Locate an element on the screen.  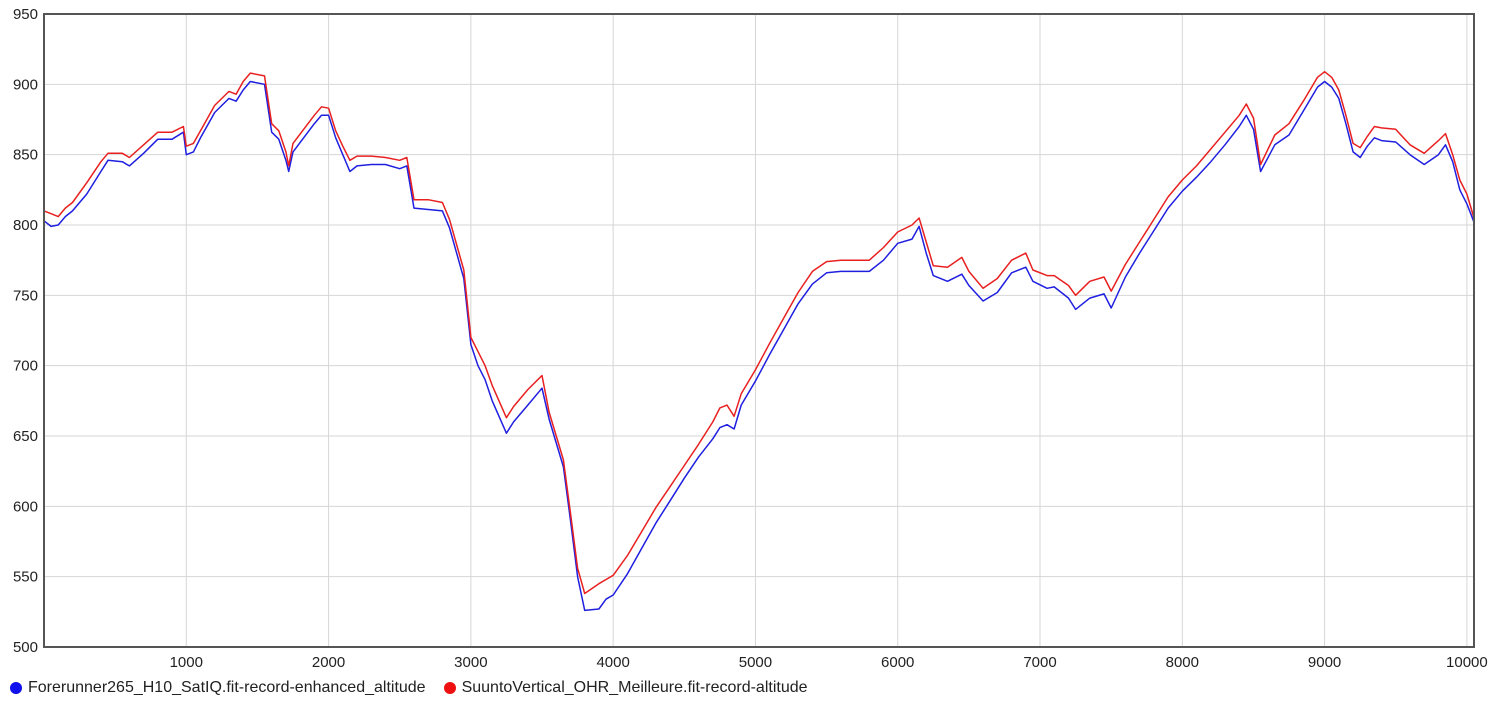
y-tick-label-900: 900 is located at coordinates (25, 84).